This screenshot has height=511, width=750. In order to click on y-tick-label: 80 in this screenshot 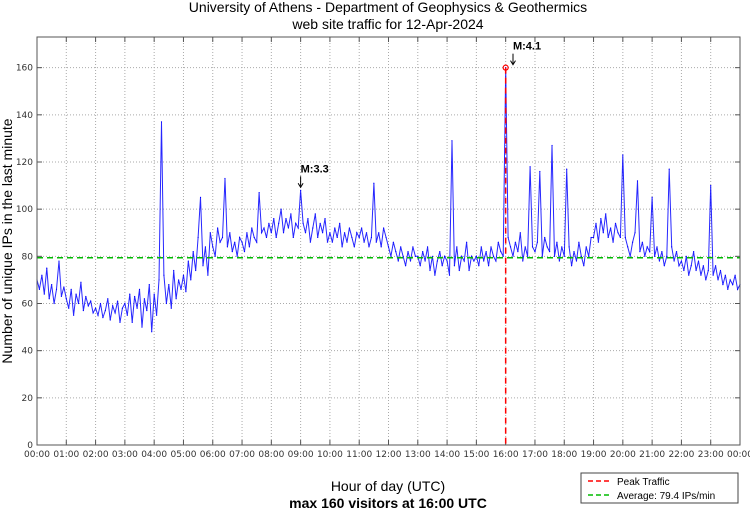, I will do `click(28, 257)`.